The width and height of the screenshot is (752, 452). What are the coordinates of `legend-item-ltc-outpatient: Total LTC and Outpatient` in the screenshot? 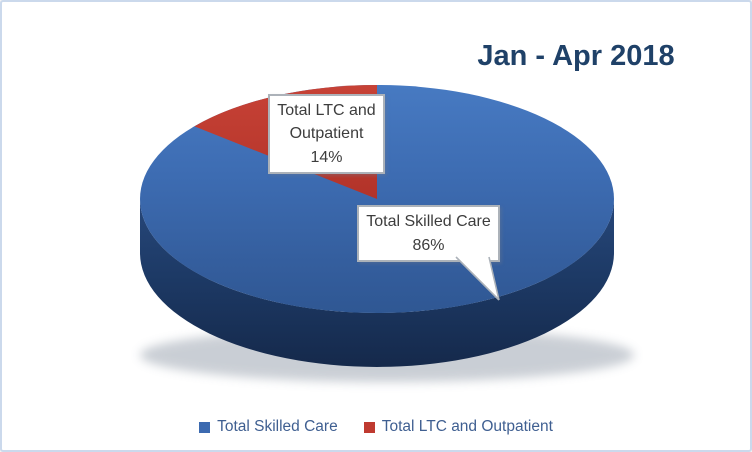 It's located at (458, 427).